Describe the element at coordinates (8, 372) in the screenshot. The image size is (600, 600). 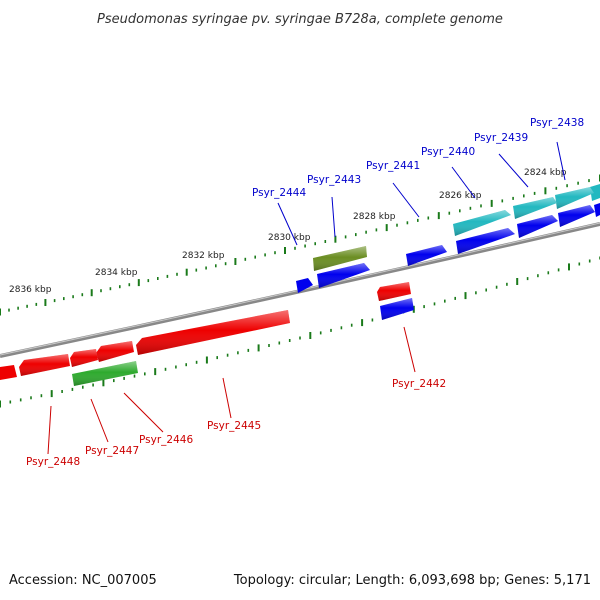
I see `gene-red-partial` at that location.